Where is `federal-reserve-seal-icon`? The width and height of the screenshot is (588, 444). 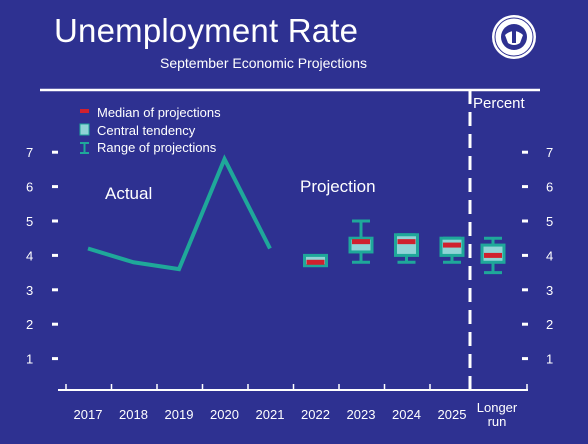 federal-reserve-seal-icon is located at coordinates (514, 37).